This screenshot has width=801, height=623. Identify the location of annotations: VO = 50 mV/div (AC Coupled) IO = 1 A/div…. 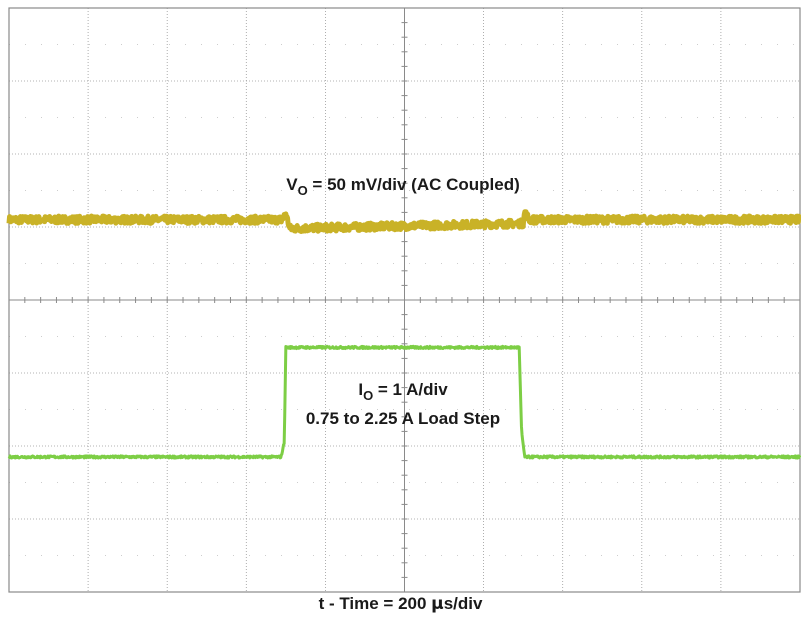
(403, 301).